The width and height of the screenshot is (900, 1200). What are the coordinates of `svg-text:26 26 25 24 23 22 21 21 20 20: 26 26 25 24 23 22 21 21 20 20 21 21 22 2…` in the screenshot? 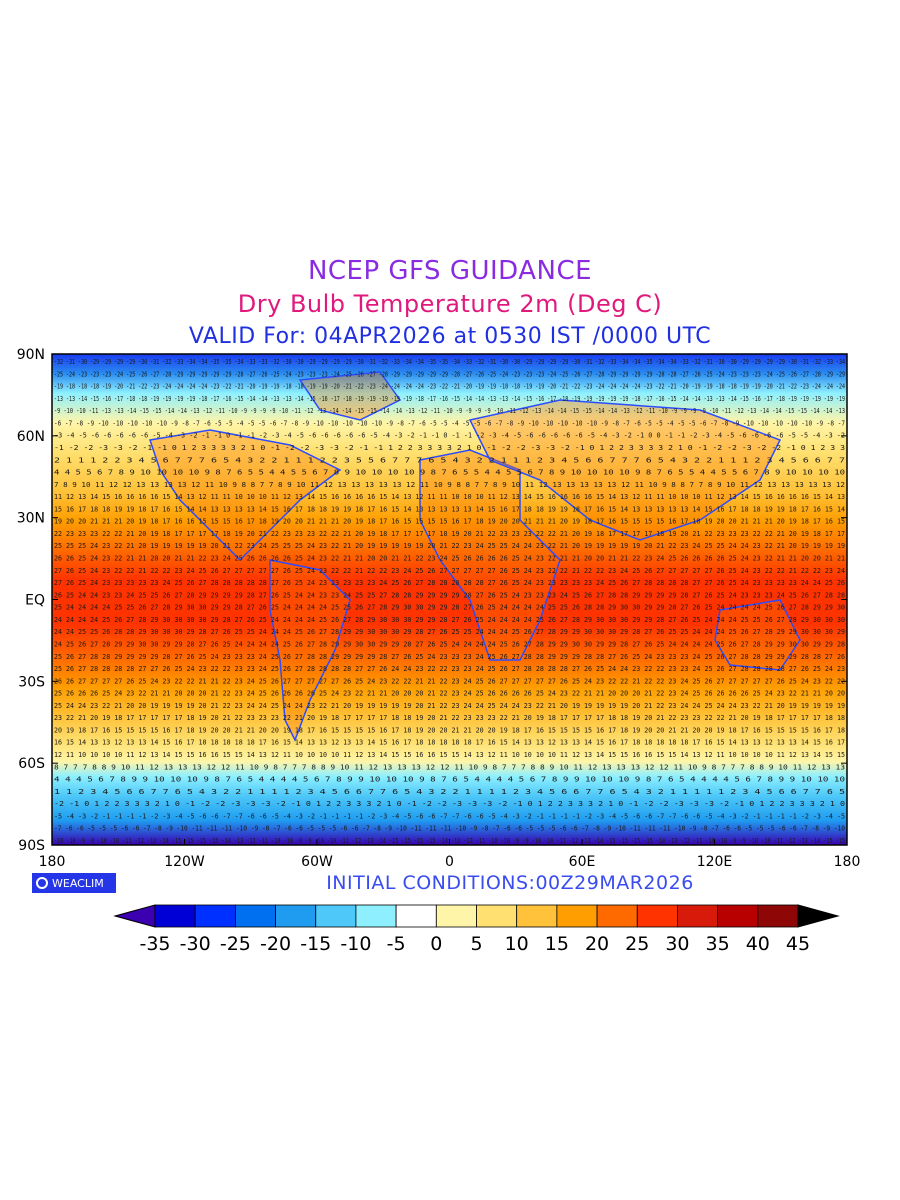 It's located at (449, 559).